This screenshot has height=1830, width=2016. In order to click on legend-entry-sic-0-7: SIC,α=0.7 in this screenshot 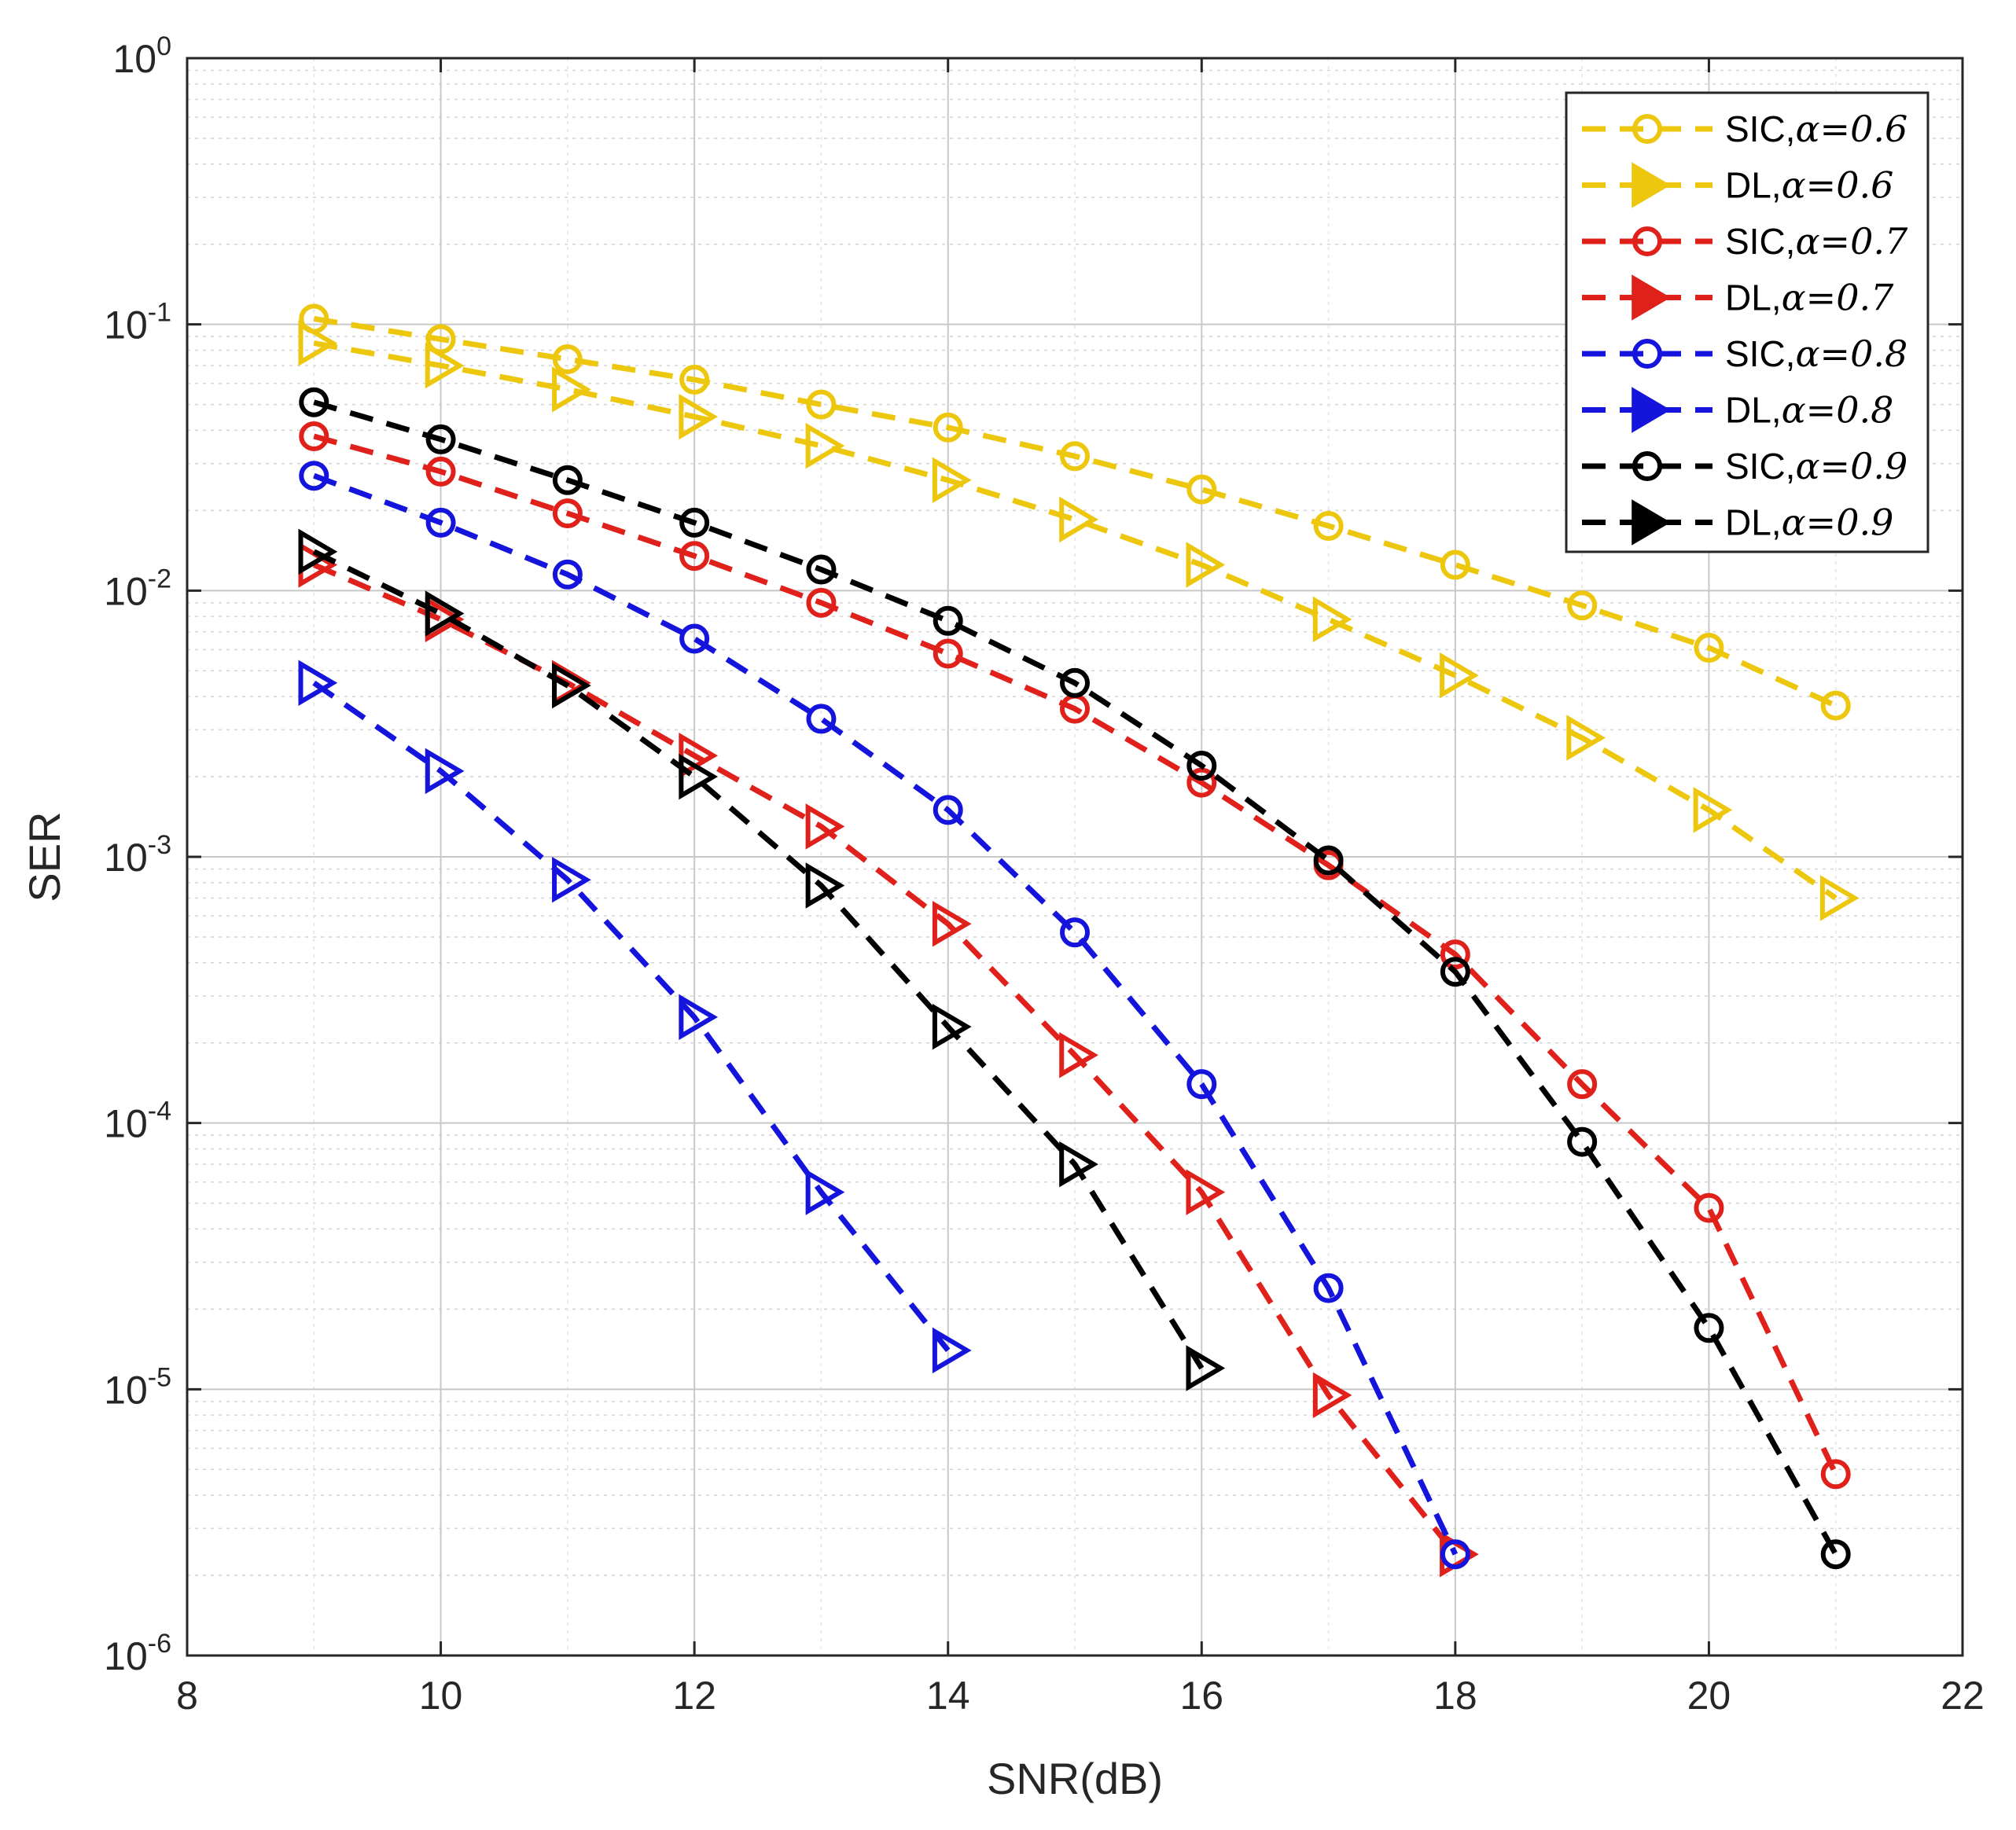, I will do `click(1745, 241)`.